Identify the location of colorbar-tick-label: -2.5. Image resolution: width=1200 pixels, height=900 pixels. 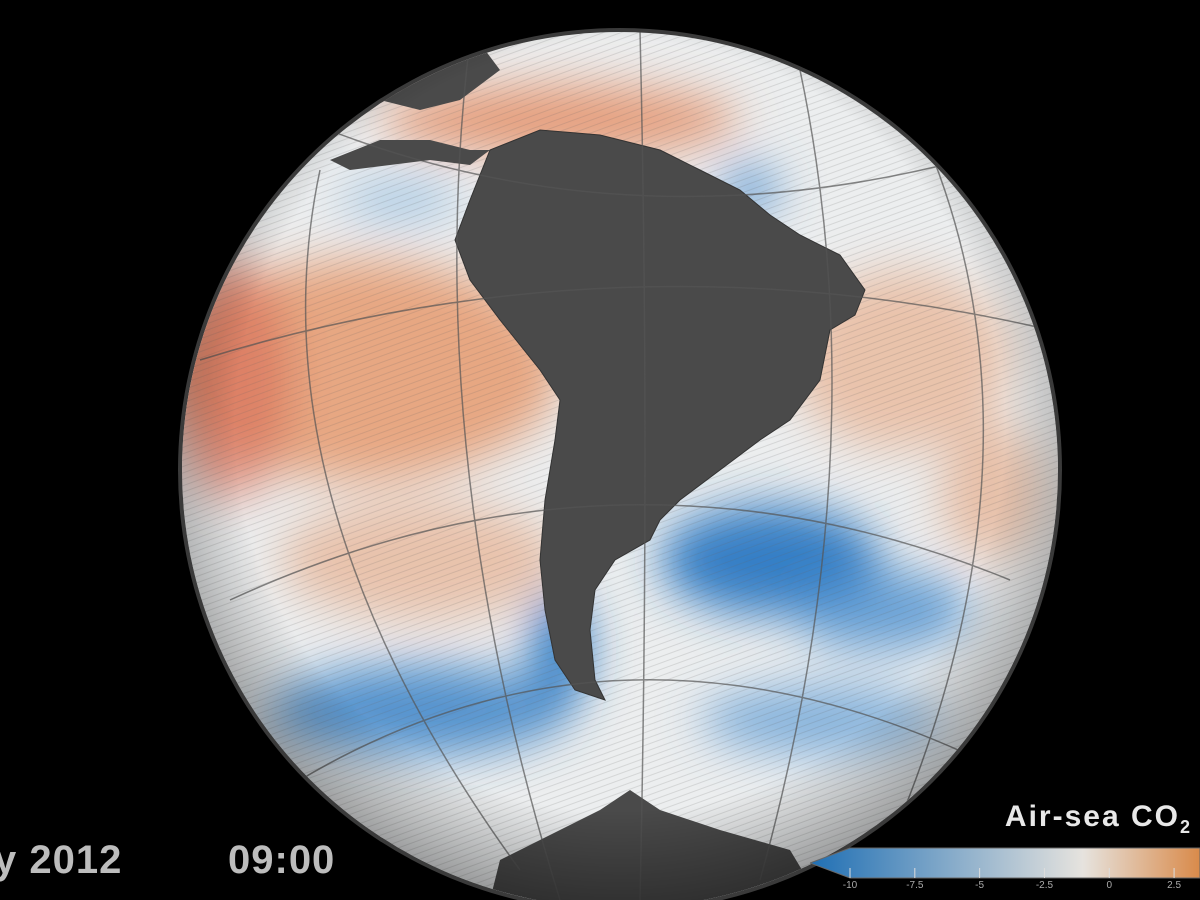
(1044, 885).